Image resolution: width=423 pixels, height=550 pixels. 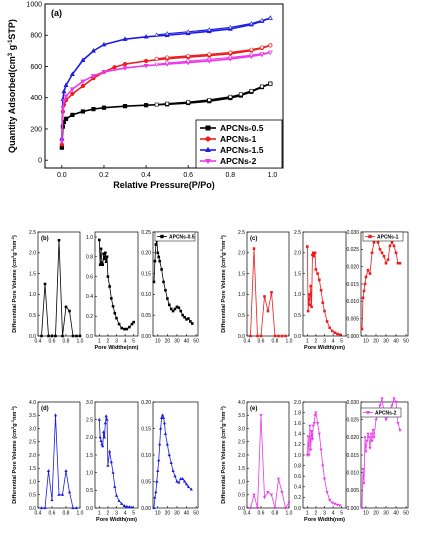 What do you see at coordinates (115, 462) in the screenshot?
I see `APCNs-1.5-psd-line` at bounding box center [115, 462].